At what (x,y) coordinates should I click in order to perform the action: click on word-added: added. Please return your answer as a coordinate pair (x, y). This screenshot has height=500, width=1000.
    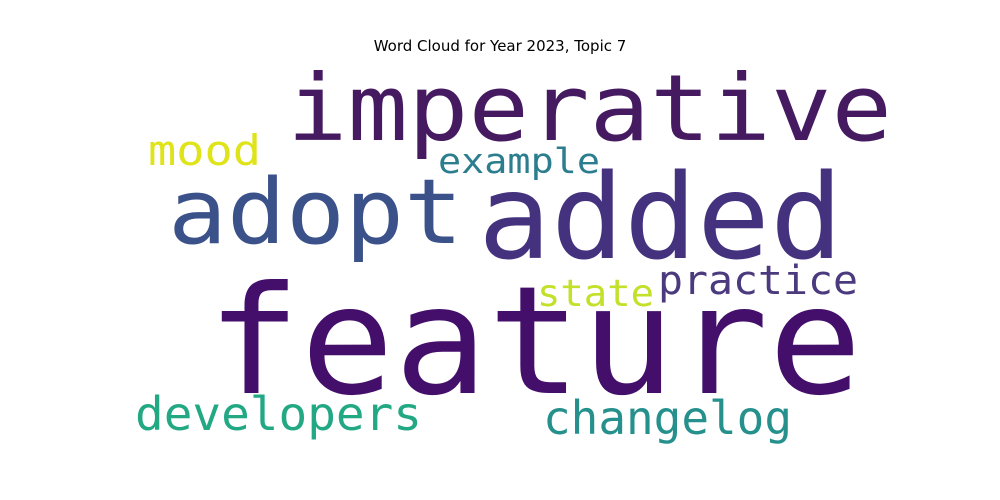
    Looking at the image, I should click on (660, 217).